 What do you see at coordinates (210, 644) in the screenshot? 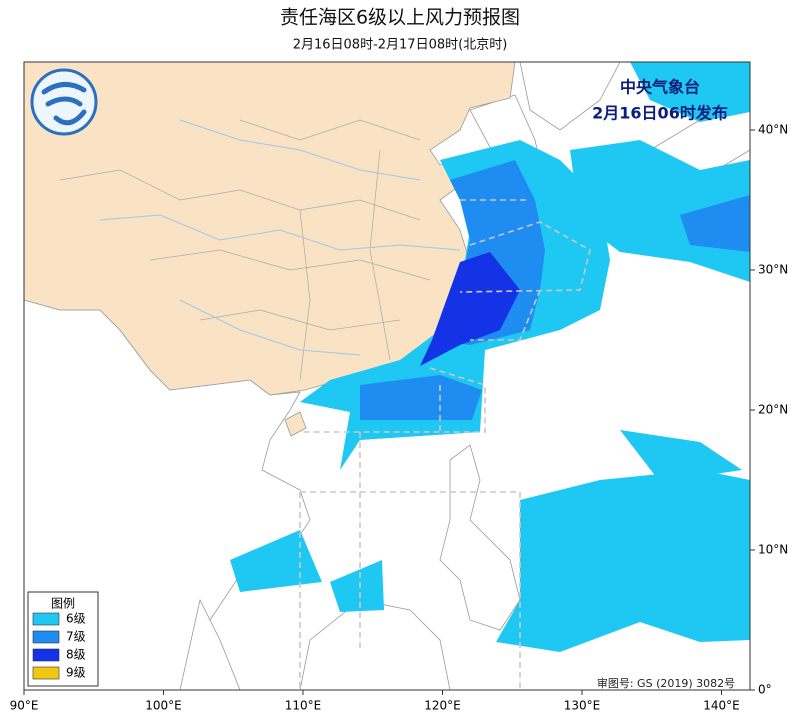
I see `land-malaysia` at bounding box center [210, 644].